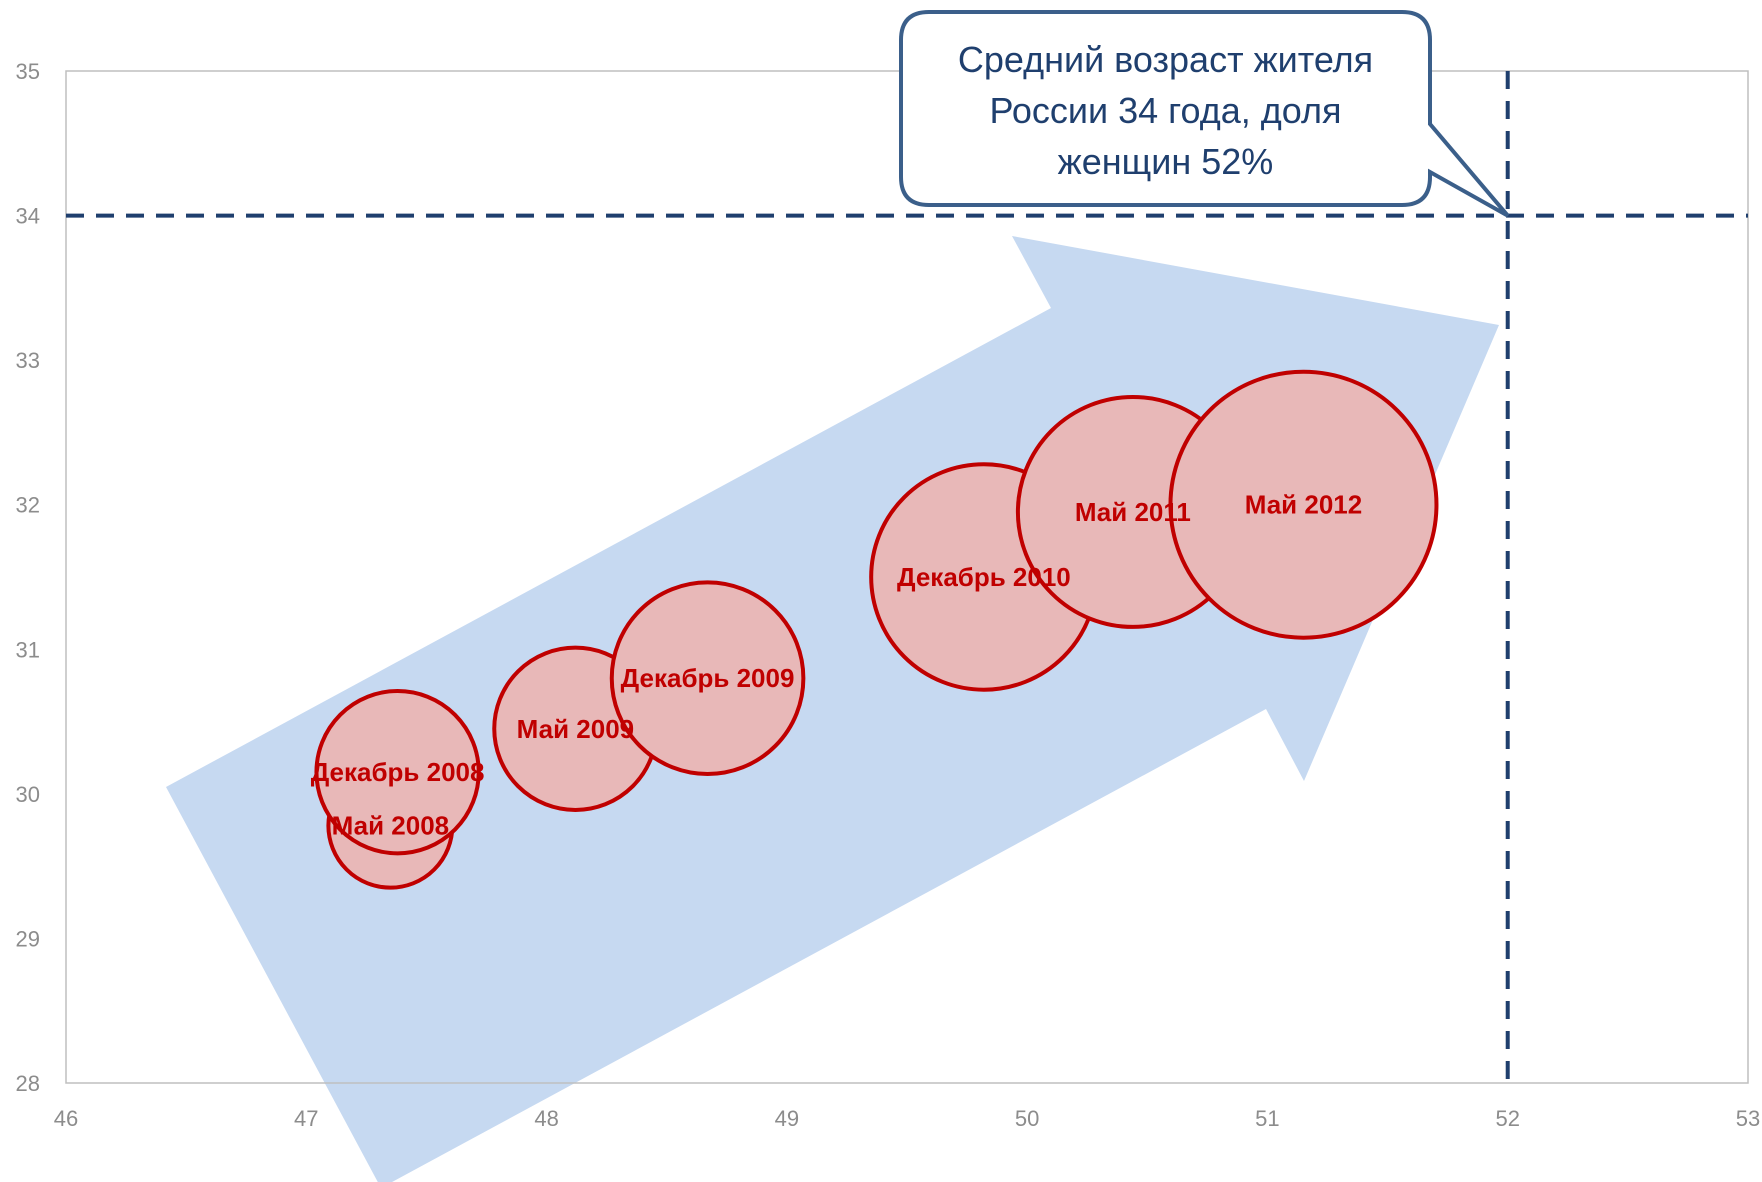  Describe the element at coordinates (1748, 1118) in the screenshot. I see `x-tick-label: 53` at that location.